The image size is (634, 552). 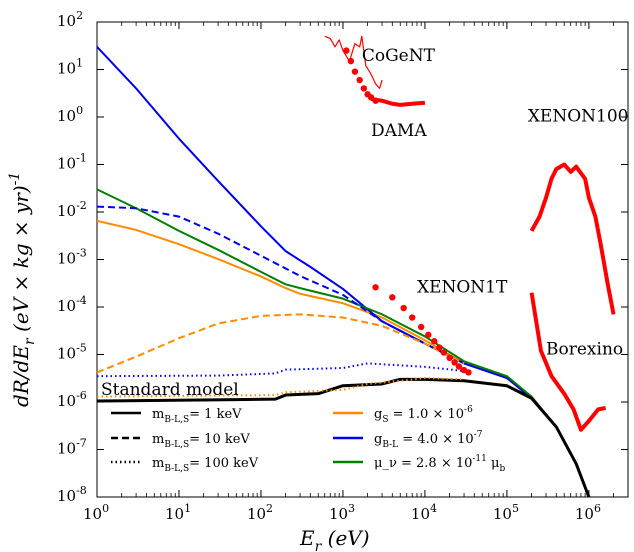 I want to click on y-tick-label: 10¹, so click(x=70, y=67).